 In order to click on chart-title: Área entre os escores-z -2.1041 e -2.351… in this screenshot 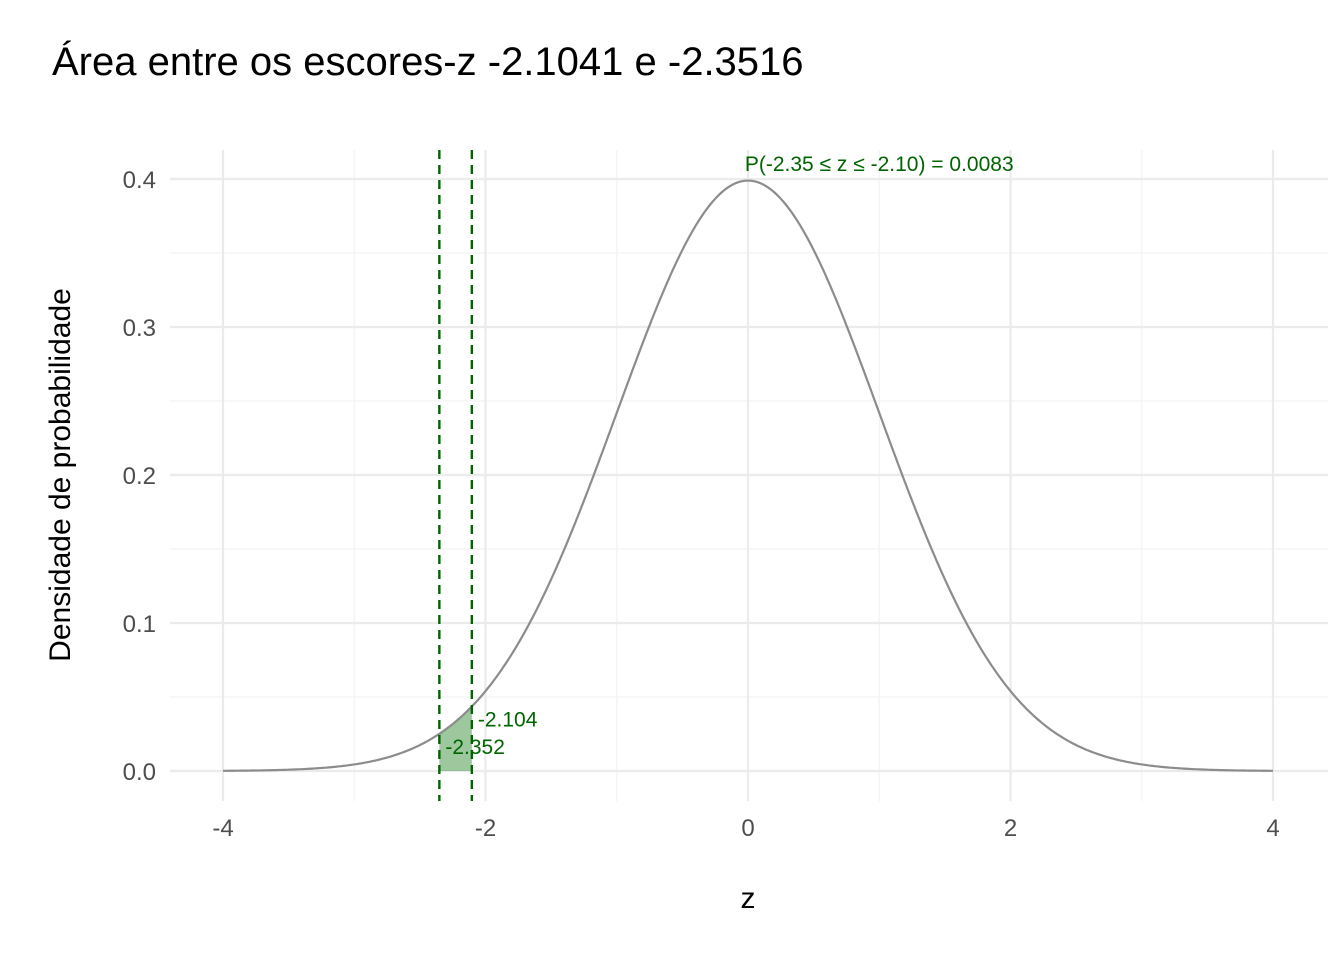, I will do `click(428, 61)`.